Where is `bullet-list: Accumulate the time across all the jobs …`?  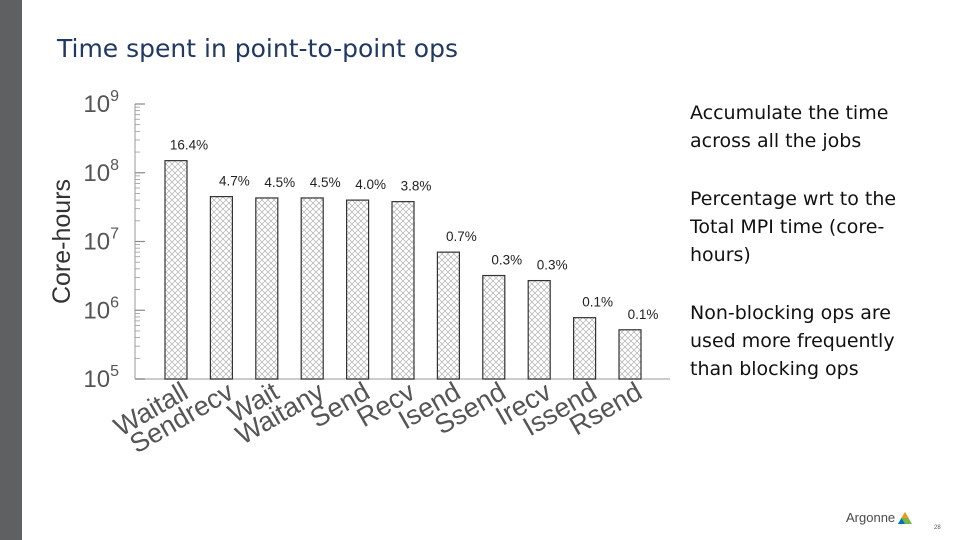 bullet-list: Accumulate the time across all the jobs … is located at coordinates (810, 256).